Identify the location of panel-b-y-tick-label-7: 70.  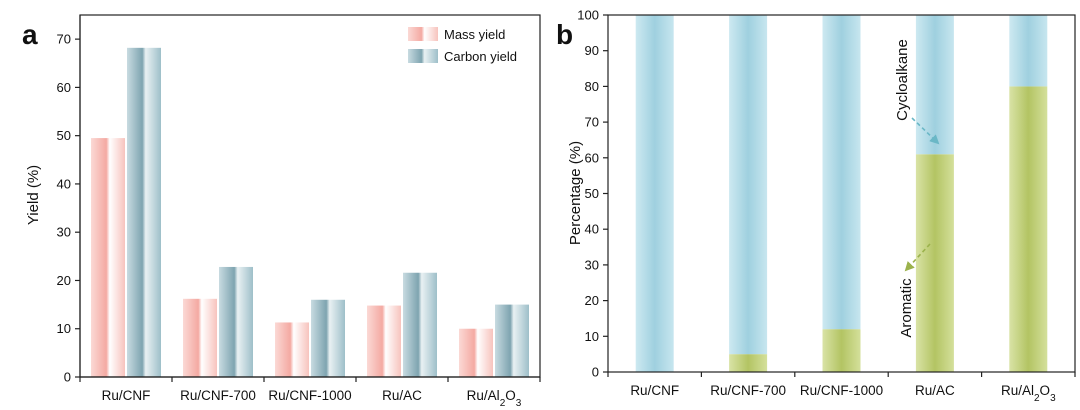
(592, 122).